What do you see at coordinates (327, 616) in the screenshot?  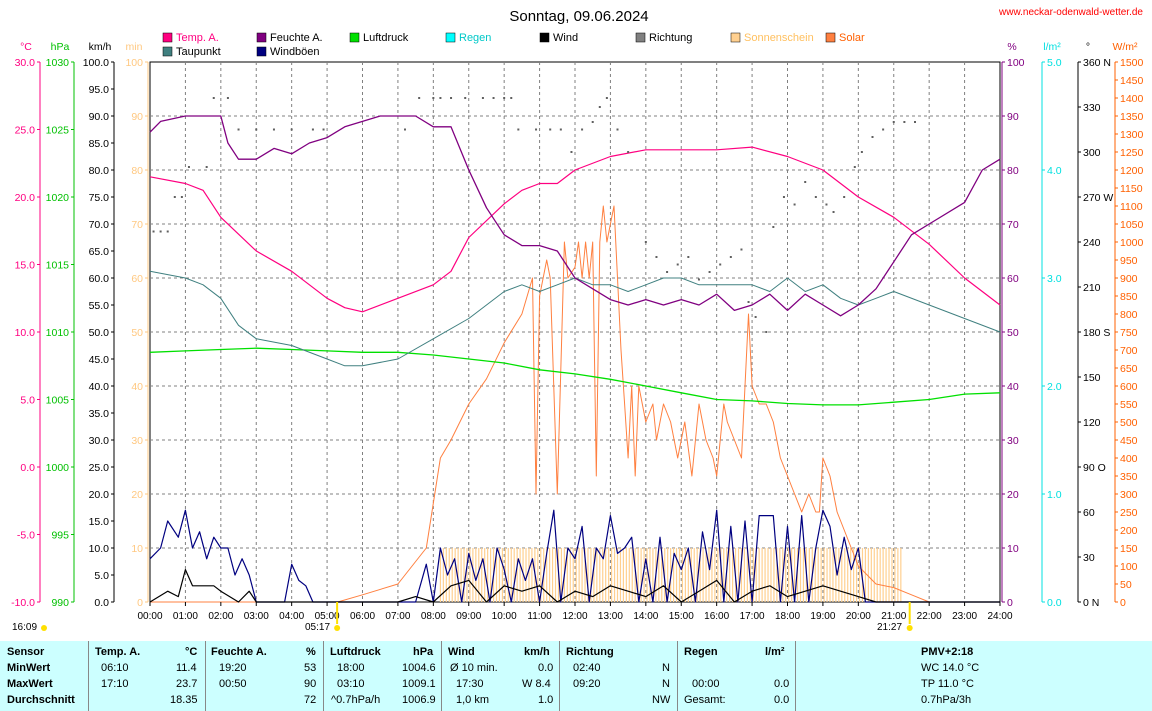 I see `x-tick-label: 05:00` at bounding box center [327, 616].